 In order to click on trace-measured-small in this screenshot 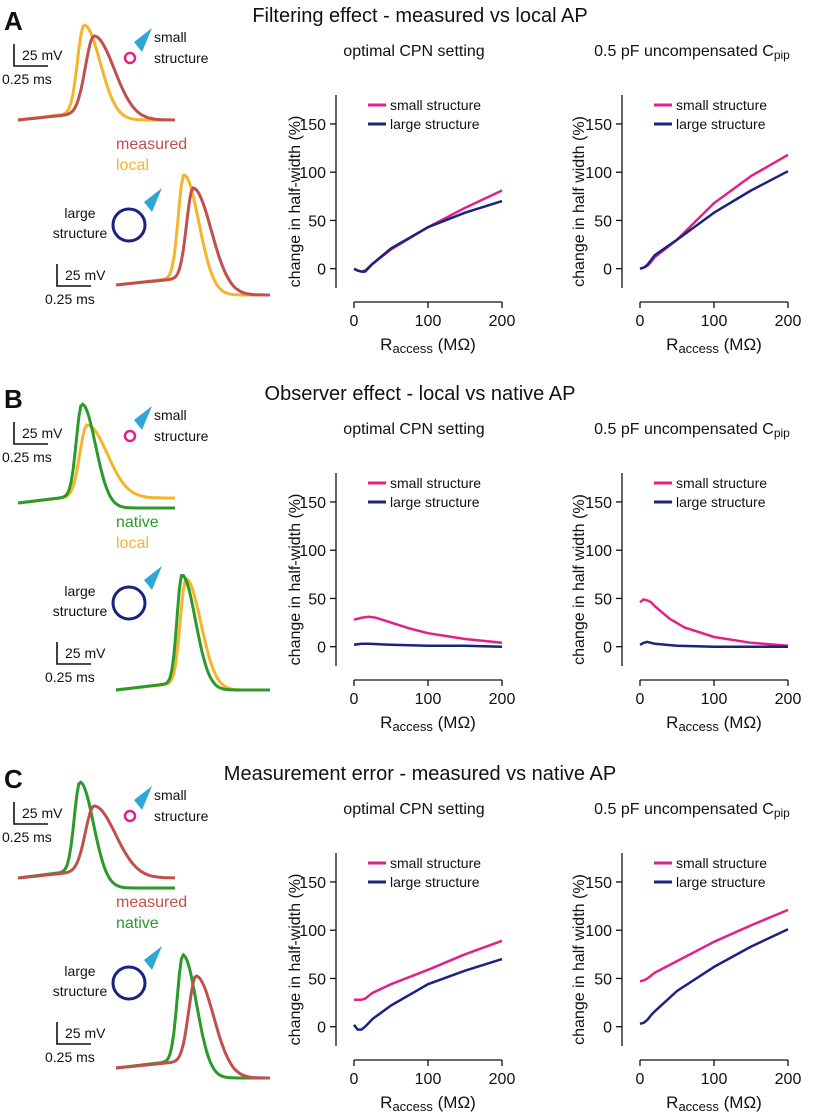, I will do `click(96, 842)`.